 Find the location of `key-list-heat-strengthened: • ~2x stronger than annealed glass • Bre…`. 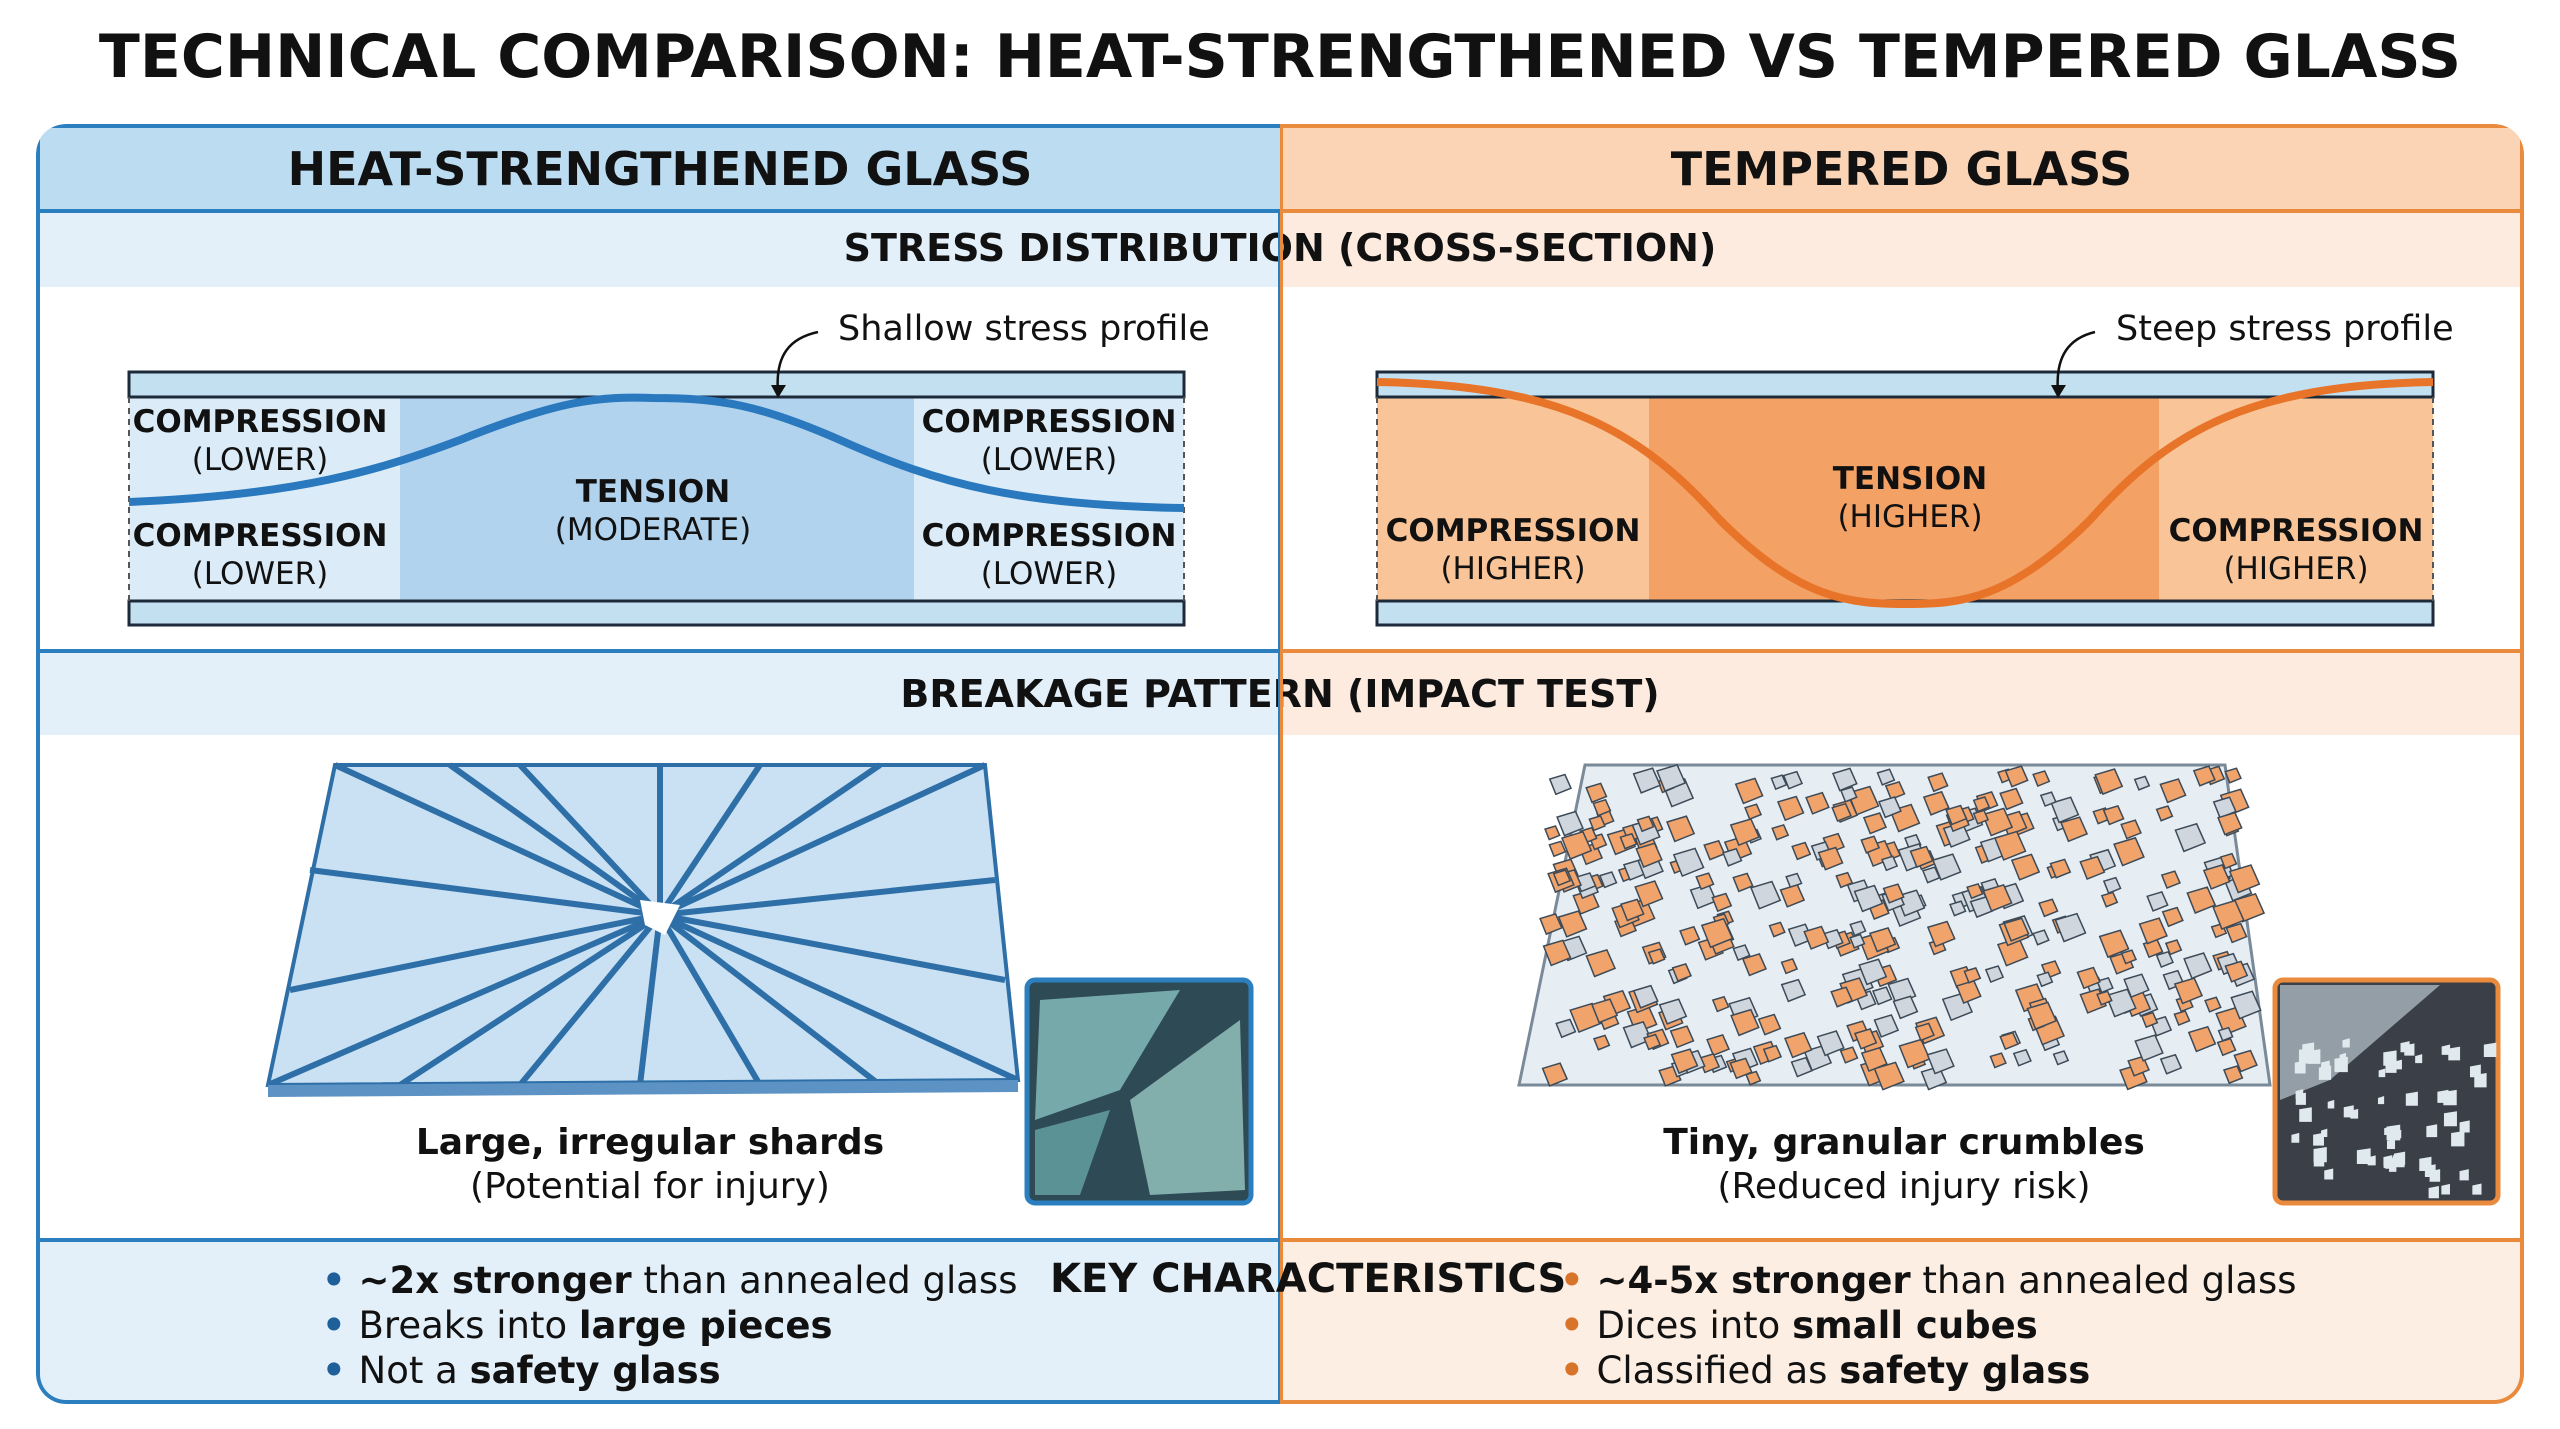

key-list-heat-strengthened: • ~2x stronger than annealed glass • Bre… is located at coordinates (669, 1325).